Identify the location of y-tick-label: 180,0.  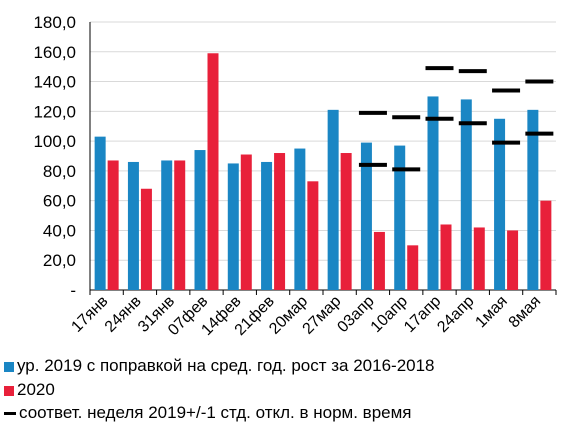
(54, 22).